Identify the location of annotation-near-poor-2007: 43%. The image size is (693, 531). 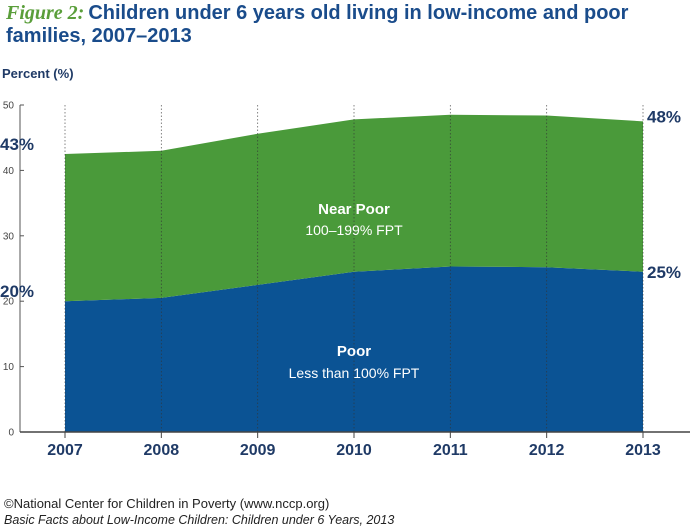
(17, 144).